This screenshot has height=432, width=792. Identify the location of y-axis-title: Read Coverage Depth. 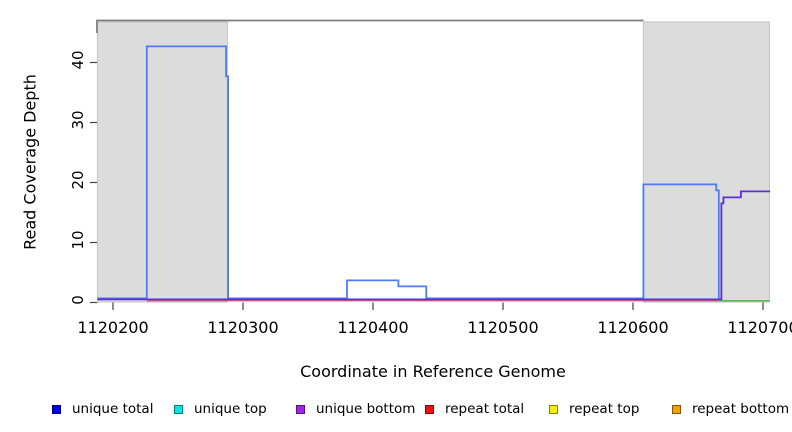
(30, 162).